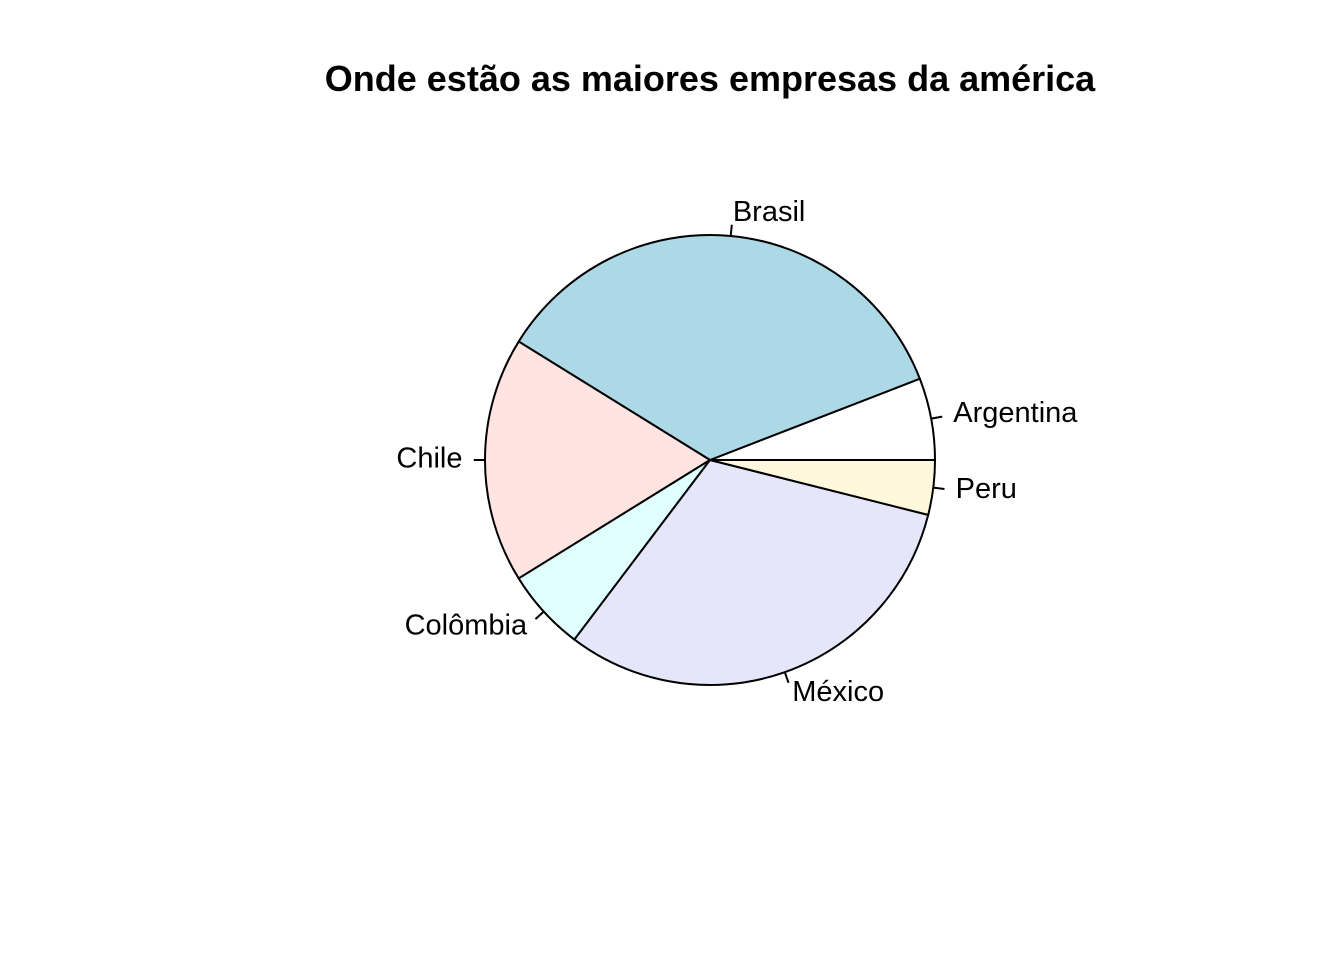 The width and height of the screenshot is (1344, 960). What do you see at coordinates (838, 692) in the screenshot?
I see `slice-label-mexico: México` at bounding box center [838, 692].